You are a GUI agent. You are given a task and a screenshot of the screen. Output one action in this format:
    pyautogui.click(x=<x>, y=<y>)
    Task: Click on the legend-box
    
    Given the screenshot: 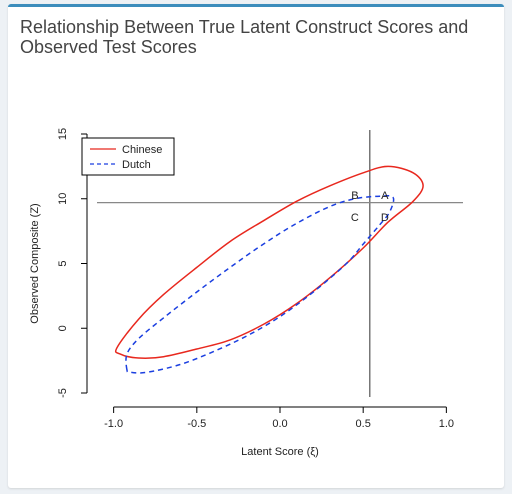 What is the action you would take?
    pyautogui.click(x=128, y=156)
    